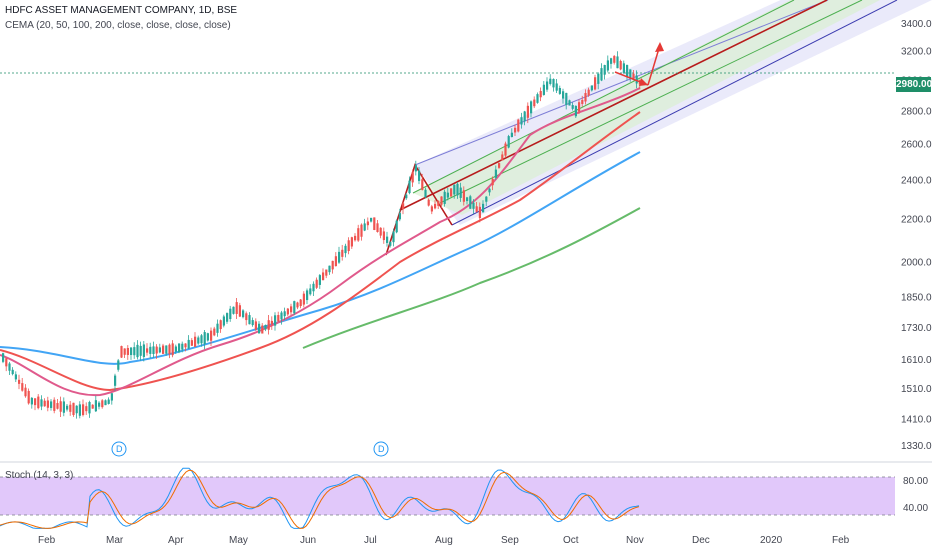 This screenshot has height=550, width=932. Describe the element at coordinates (308, 540) in the screenshot. I see `time-tick-label: Jun` at that location.